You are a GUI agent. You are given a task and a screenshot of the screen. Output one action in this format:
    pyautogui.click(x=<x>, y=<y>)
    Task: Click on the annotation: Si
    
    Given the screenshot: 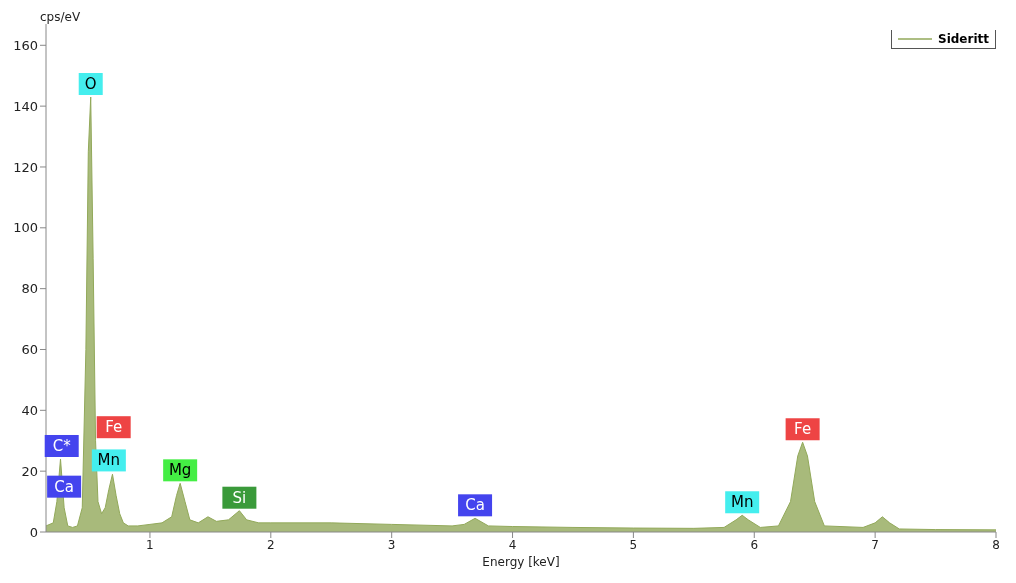 What is the action you would take?
    pyautogui.click(x=239, y=497)
    